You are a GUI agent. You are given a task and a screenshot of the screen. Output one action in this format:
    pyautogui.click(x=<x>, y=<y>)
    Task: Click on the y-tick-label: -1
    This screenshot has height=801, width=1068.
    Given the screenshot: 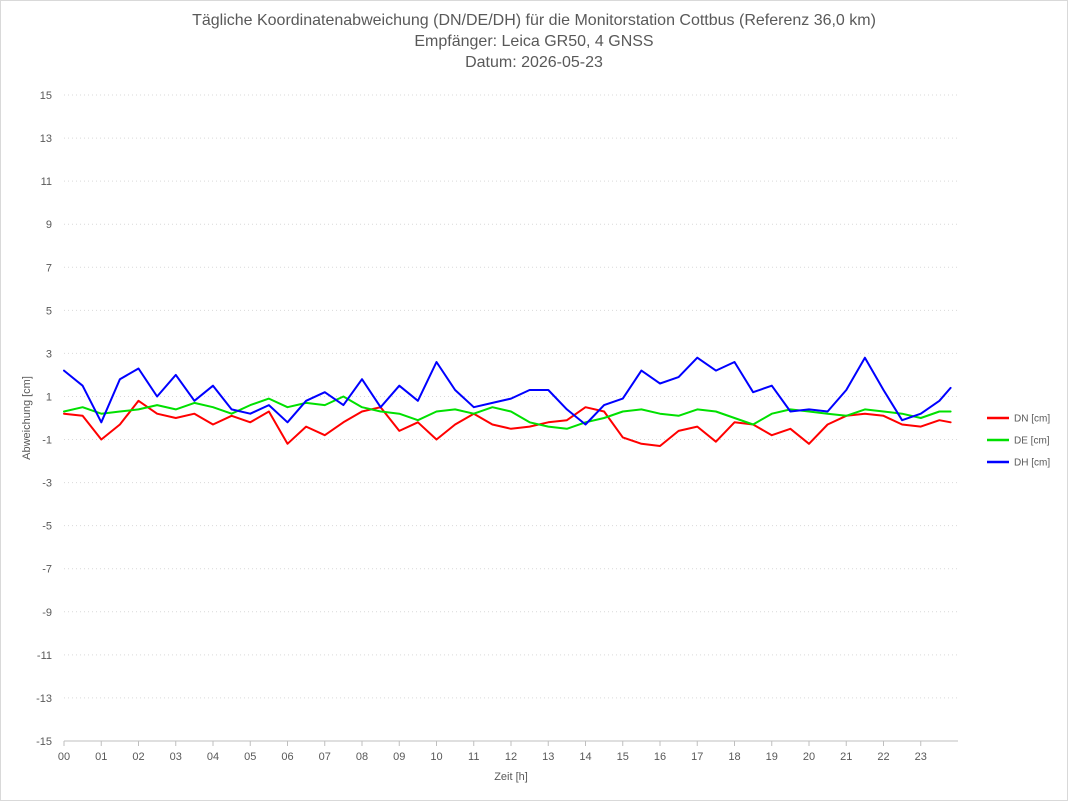 What is the action you would take?
    pyautogui.click(x=47, y=441)
    